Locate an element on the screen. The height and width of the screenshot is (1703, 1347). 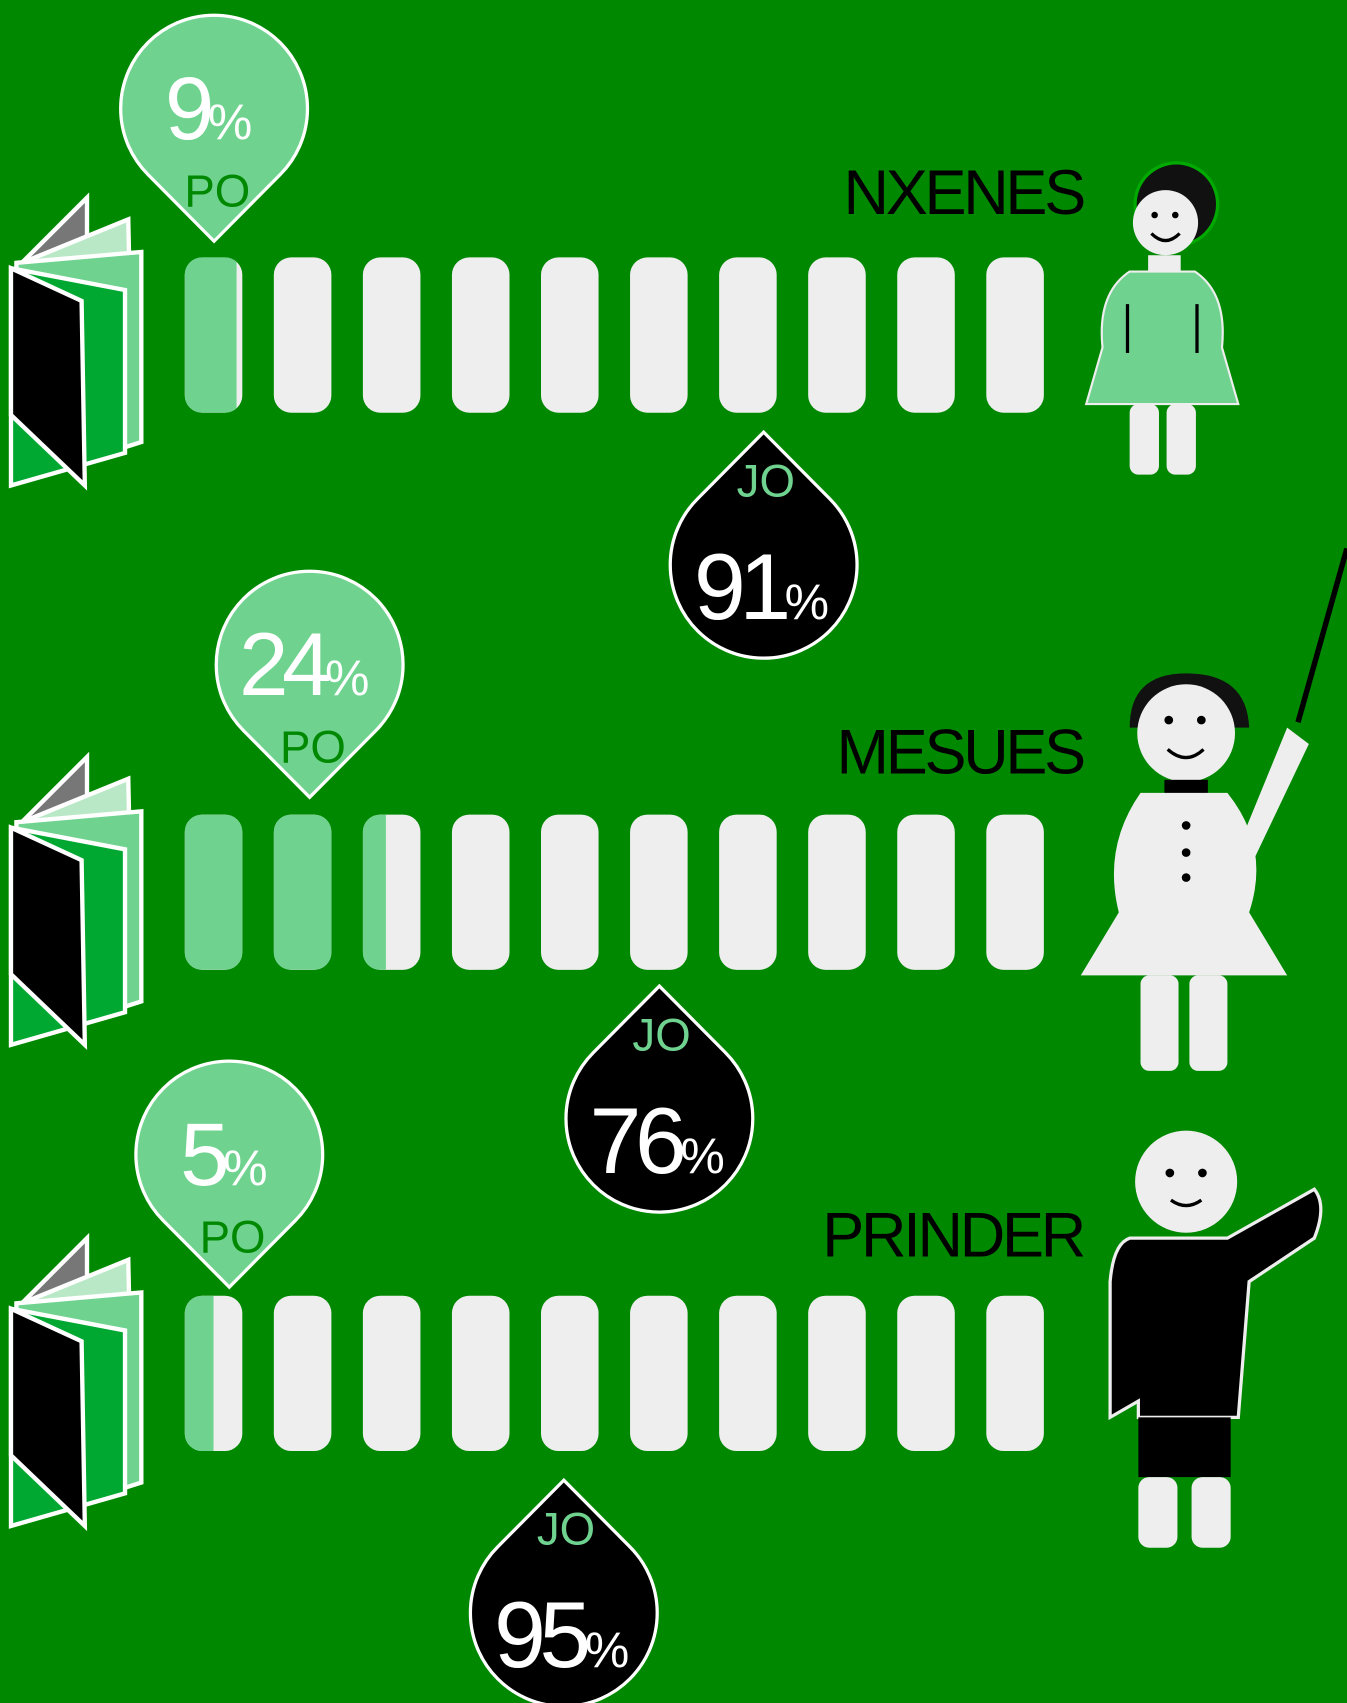
student-figure is located at coordinates (1162, 318).